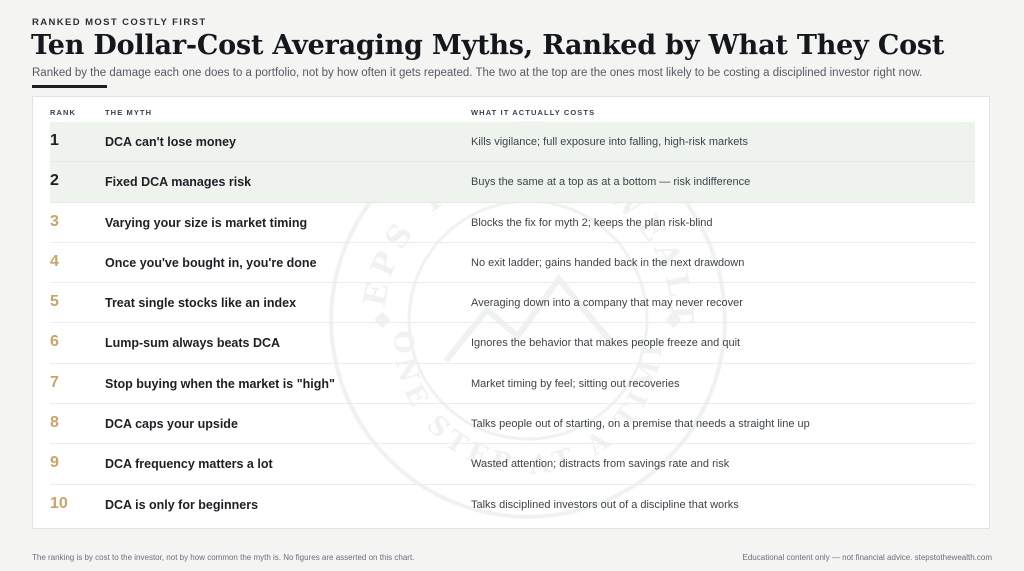 The height and width of the screenshot is (571, 1024). I want to click on rank-number: 8, so click(54, 423).